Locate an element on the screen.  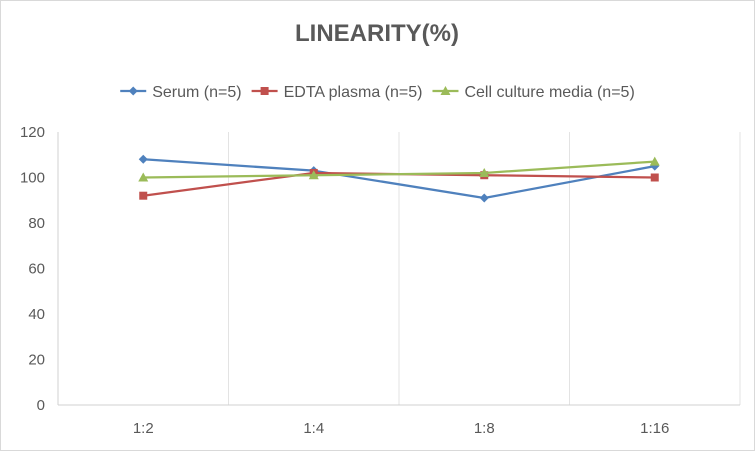
legend-label: Cell culture media (n=5) is located at coordinates (549, 92).